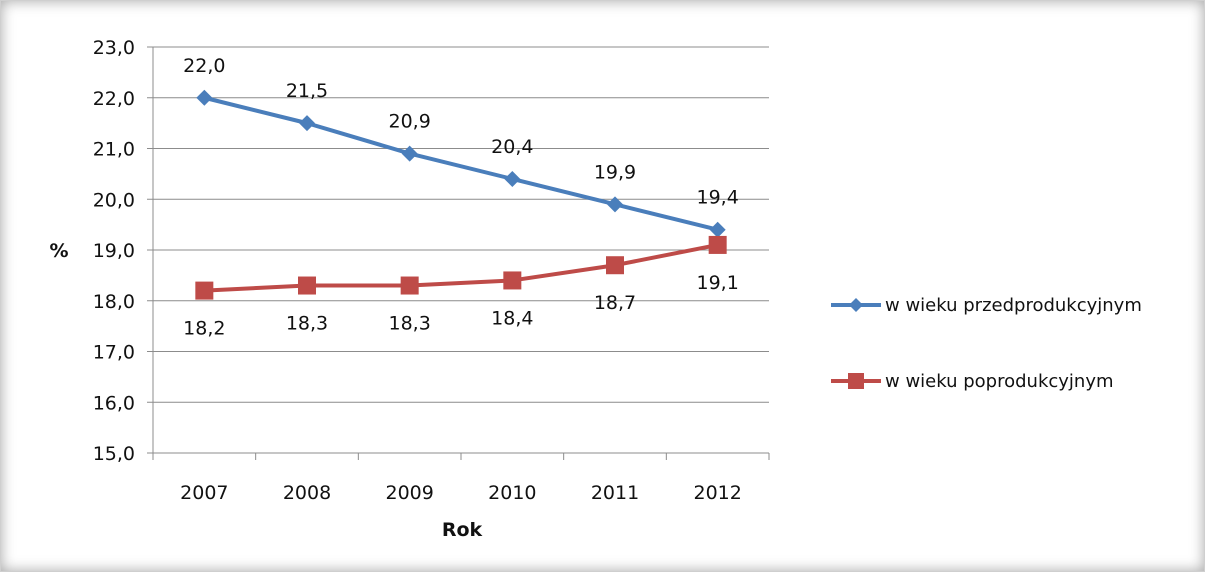 The width and height of the screenshot is (1205, 573). Describe the element at coordinates (512, 147) in the screenshot. I see `data-label: 20,4` at that location.